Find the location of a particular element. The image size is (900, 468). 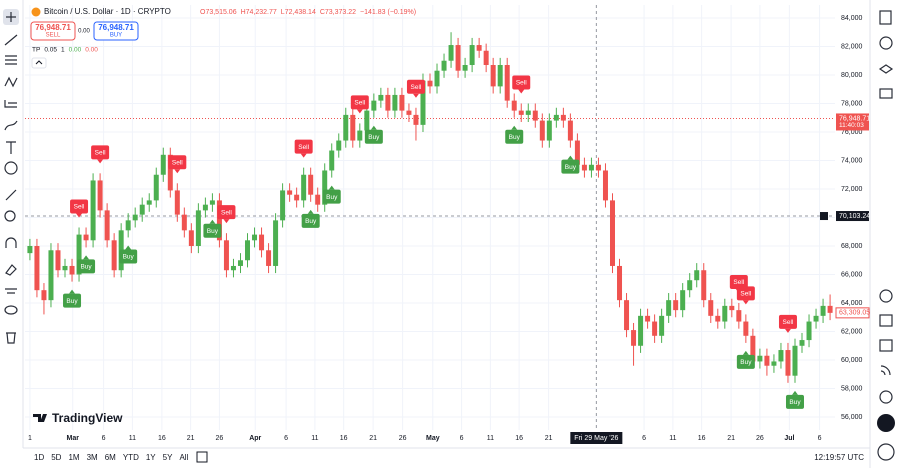

lock-all-tool is located at coordinates (11, 291).